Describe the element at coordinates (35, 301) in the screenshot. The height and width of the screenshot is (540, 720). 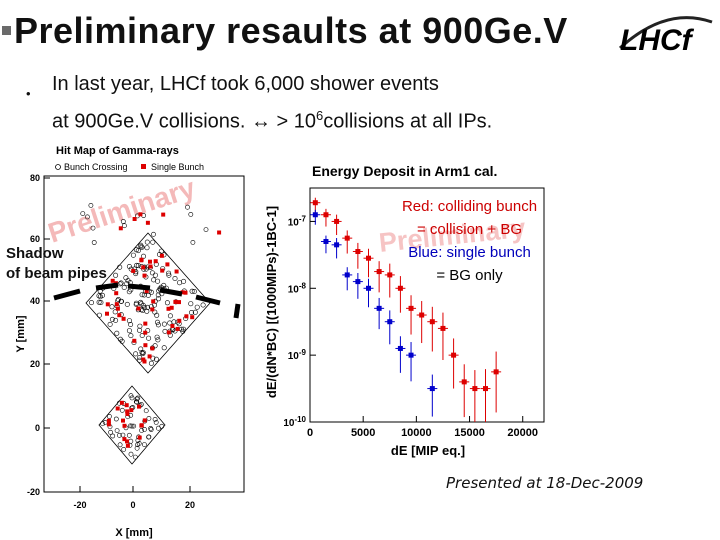
I see `hitmap-ytick-label: 40` at that location.